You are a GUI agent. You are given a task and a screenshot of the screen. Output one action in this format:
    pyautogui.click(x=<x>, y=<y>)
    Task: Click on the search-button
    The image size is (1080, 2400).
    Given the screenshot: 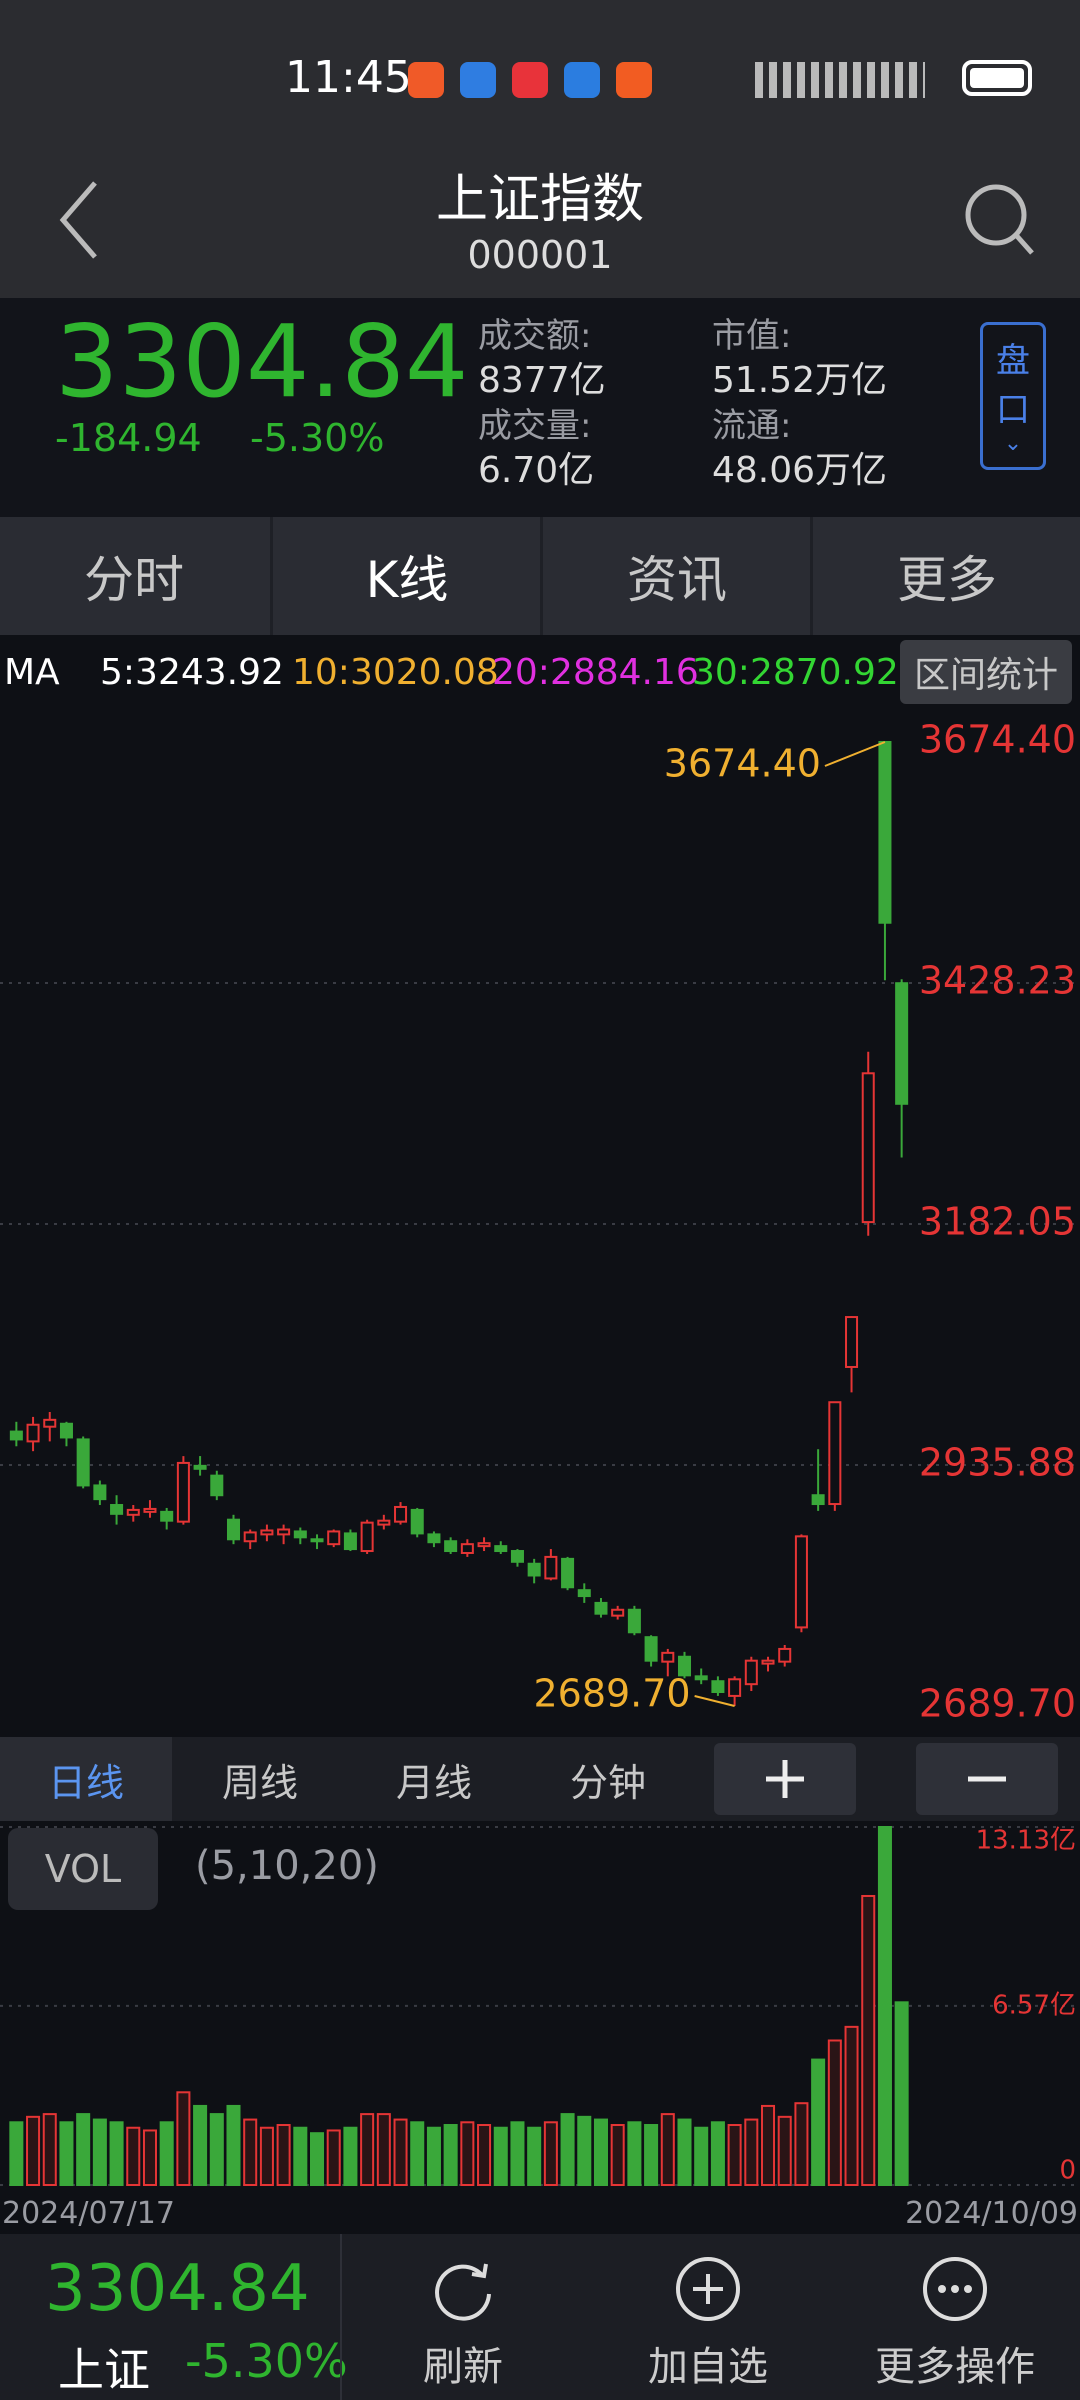 What is the action you would take?
    pyautogui.click(x=1000, y=220)
    